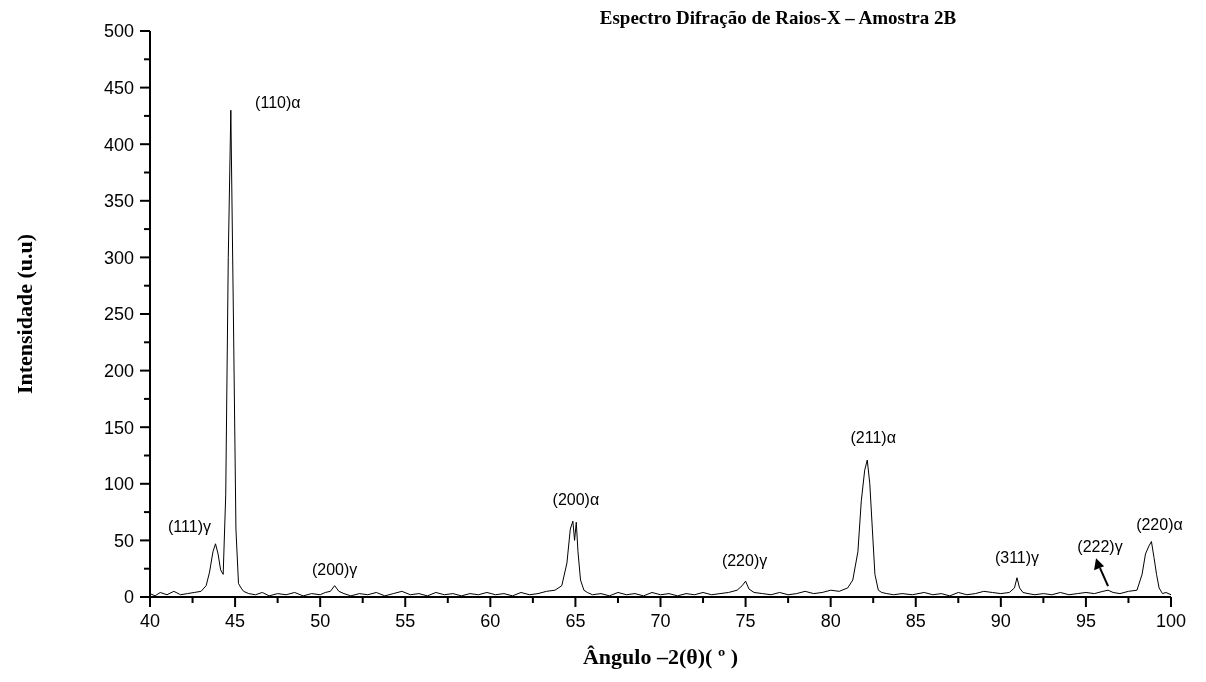  Describe the element at coordinates (1100, 547) in the screenshot. I see `annotation: (222)γ` at that location.